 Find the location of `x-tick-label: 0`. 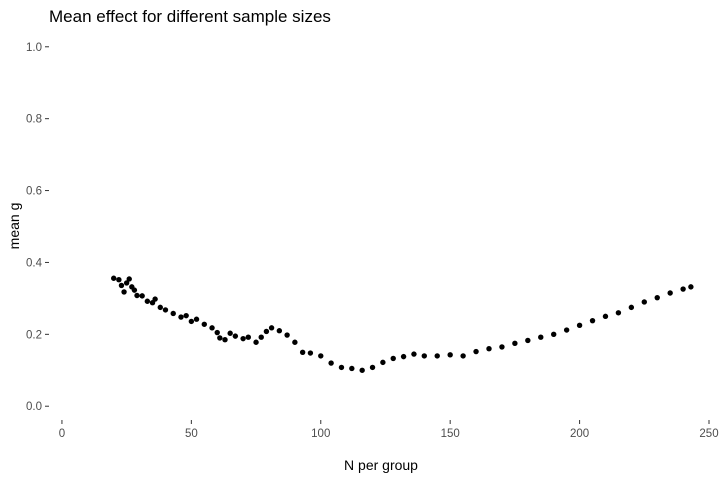

x-tick-label: 0 is located at coordinates (62, 434).